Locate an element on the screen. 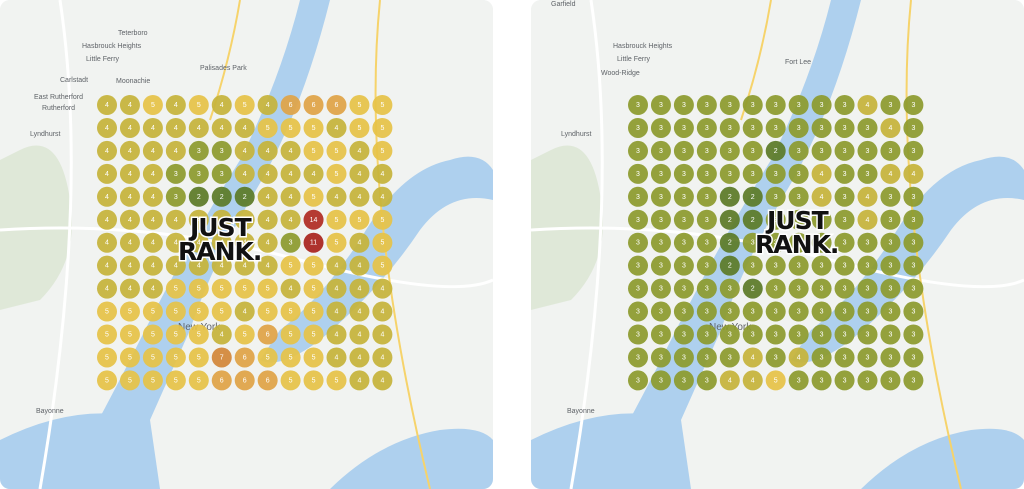 The image size is (1024, 489). rank-number: 6 is located at coordinates (314, 105).